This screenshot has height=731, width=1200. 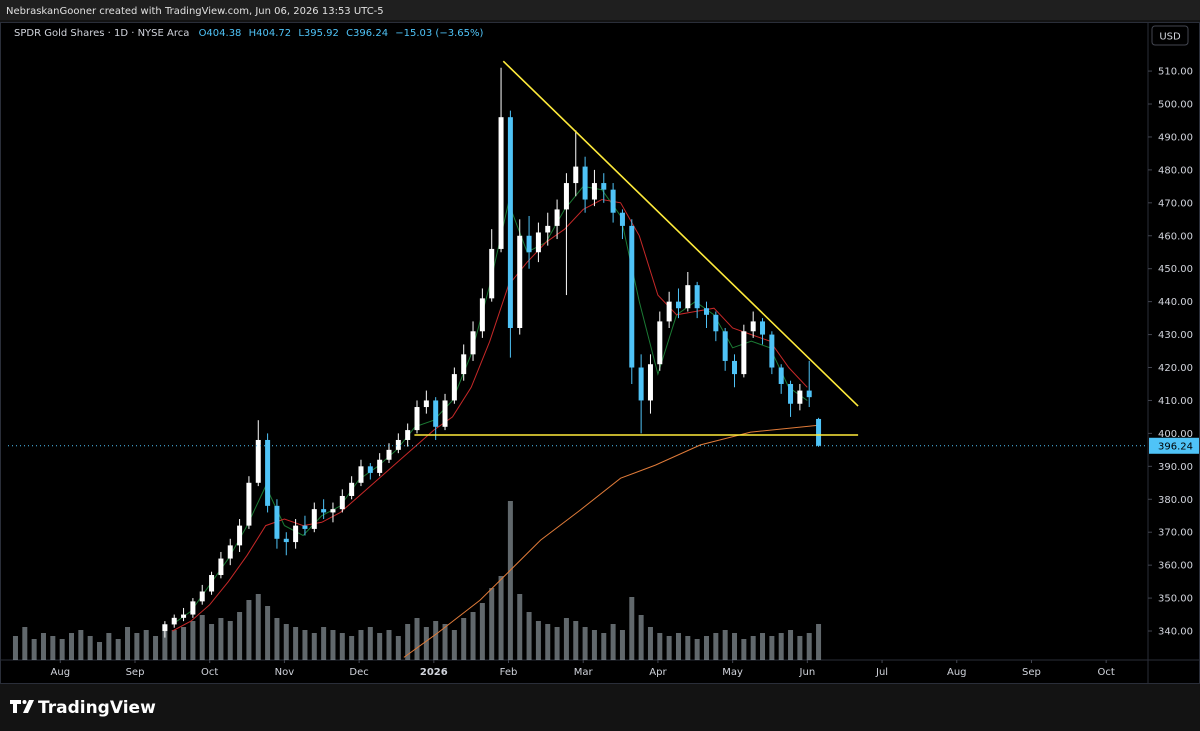 I want to click on y-tick-label: 480.00, so click(x=1175, y=170).